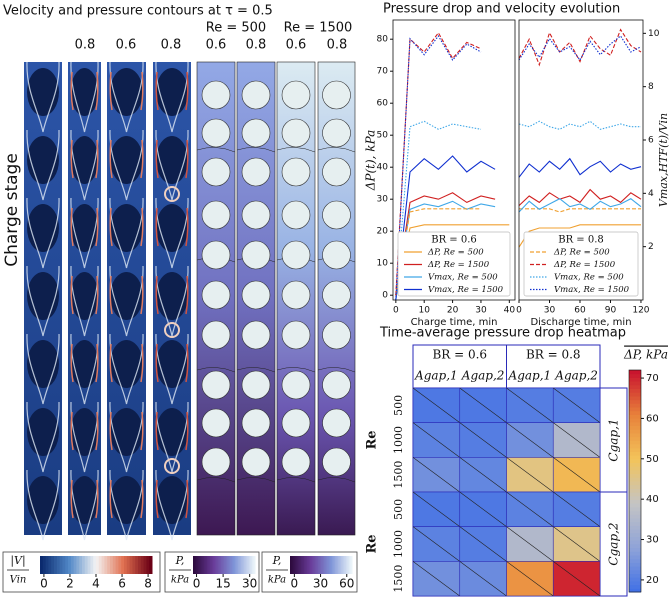  I want to click on y-tick-label: 40, so click(383, 168).